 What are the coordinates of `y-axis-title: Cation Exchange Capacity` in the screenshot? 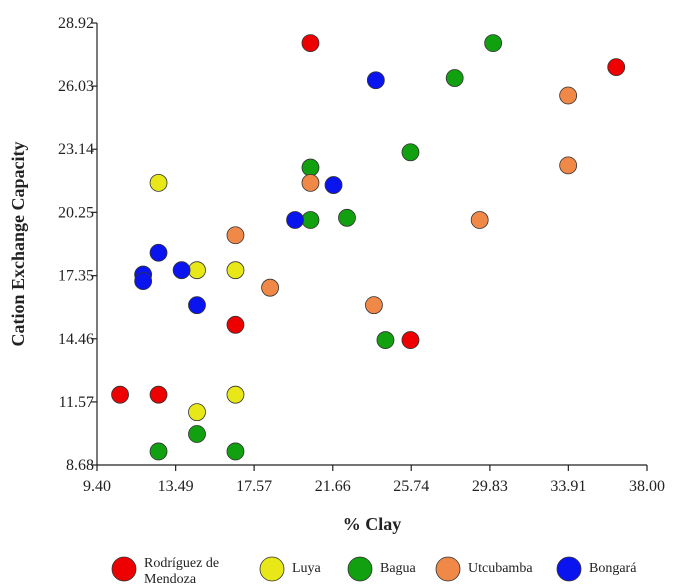 It's located at (18, 243).